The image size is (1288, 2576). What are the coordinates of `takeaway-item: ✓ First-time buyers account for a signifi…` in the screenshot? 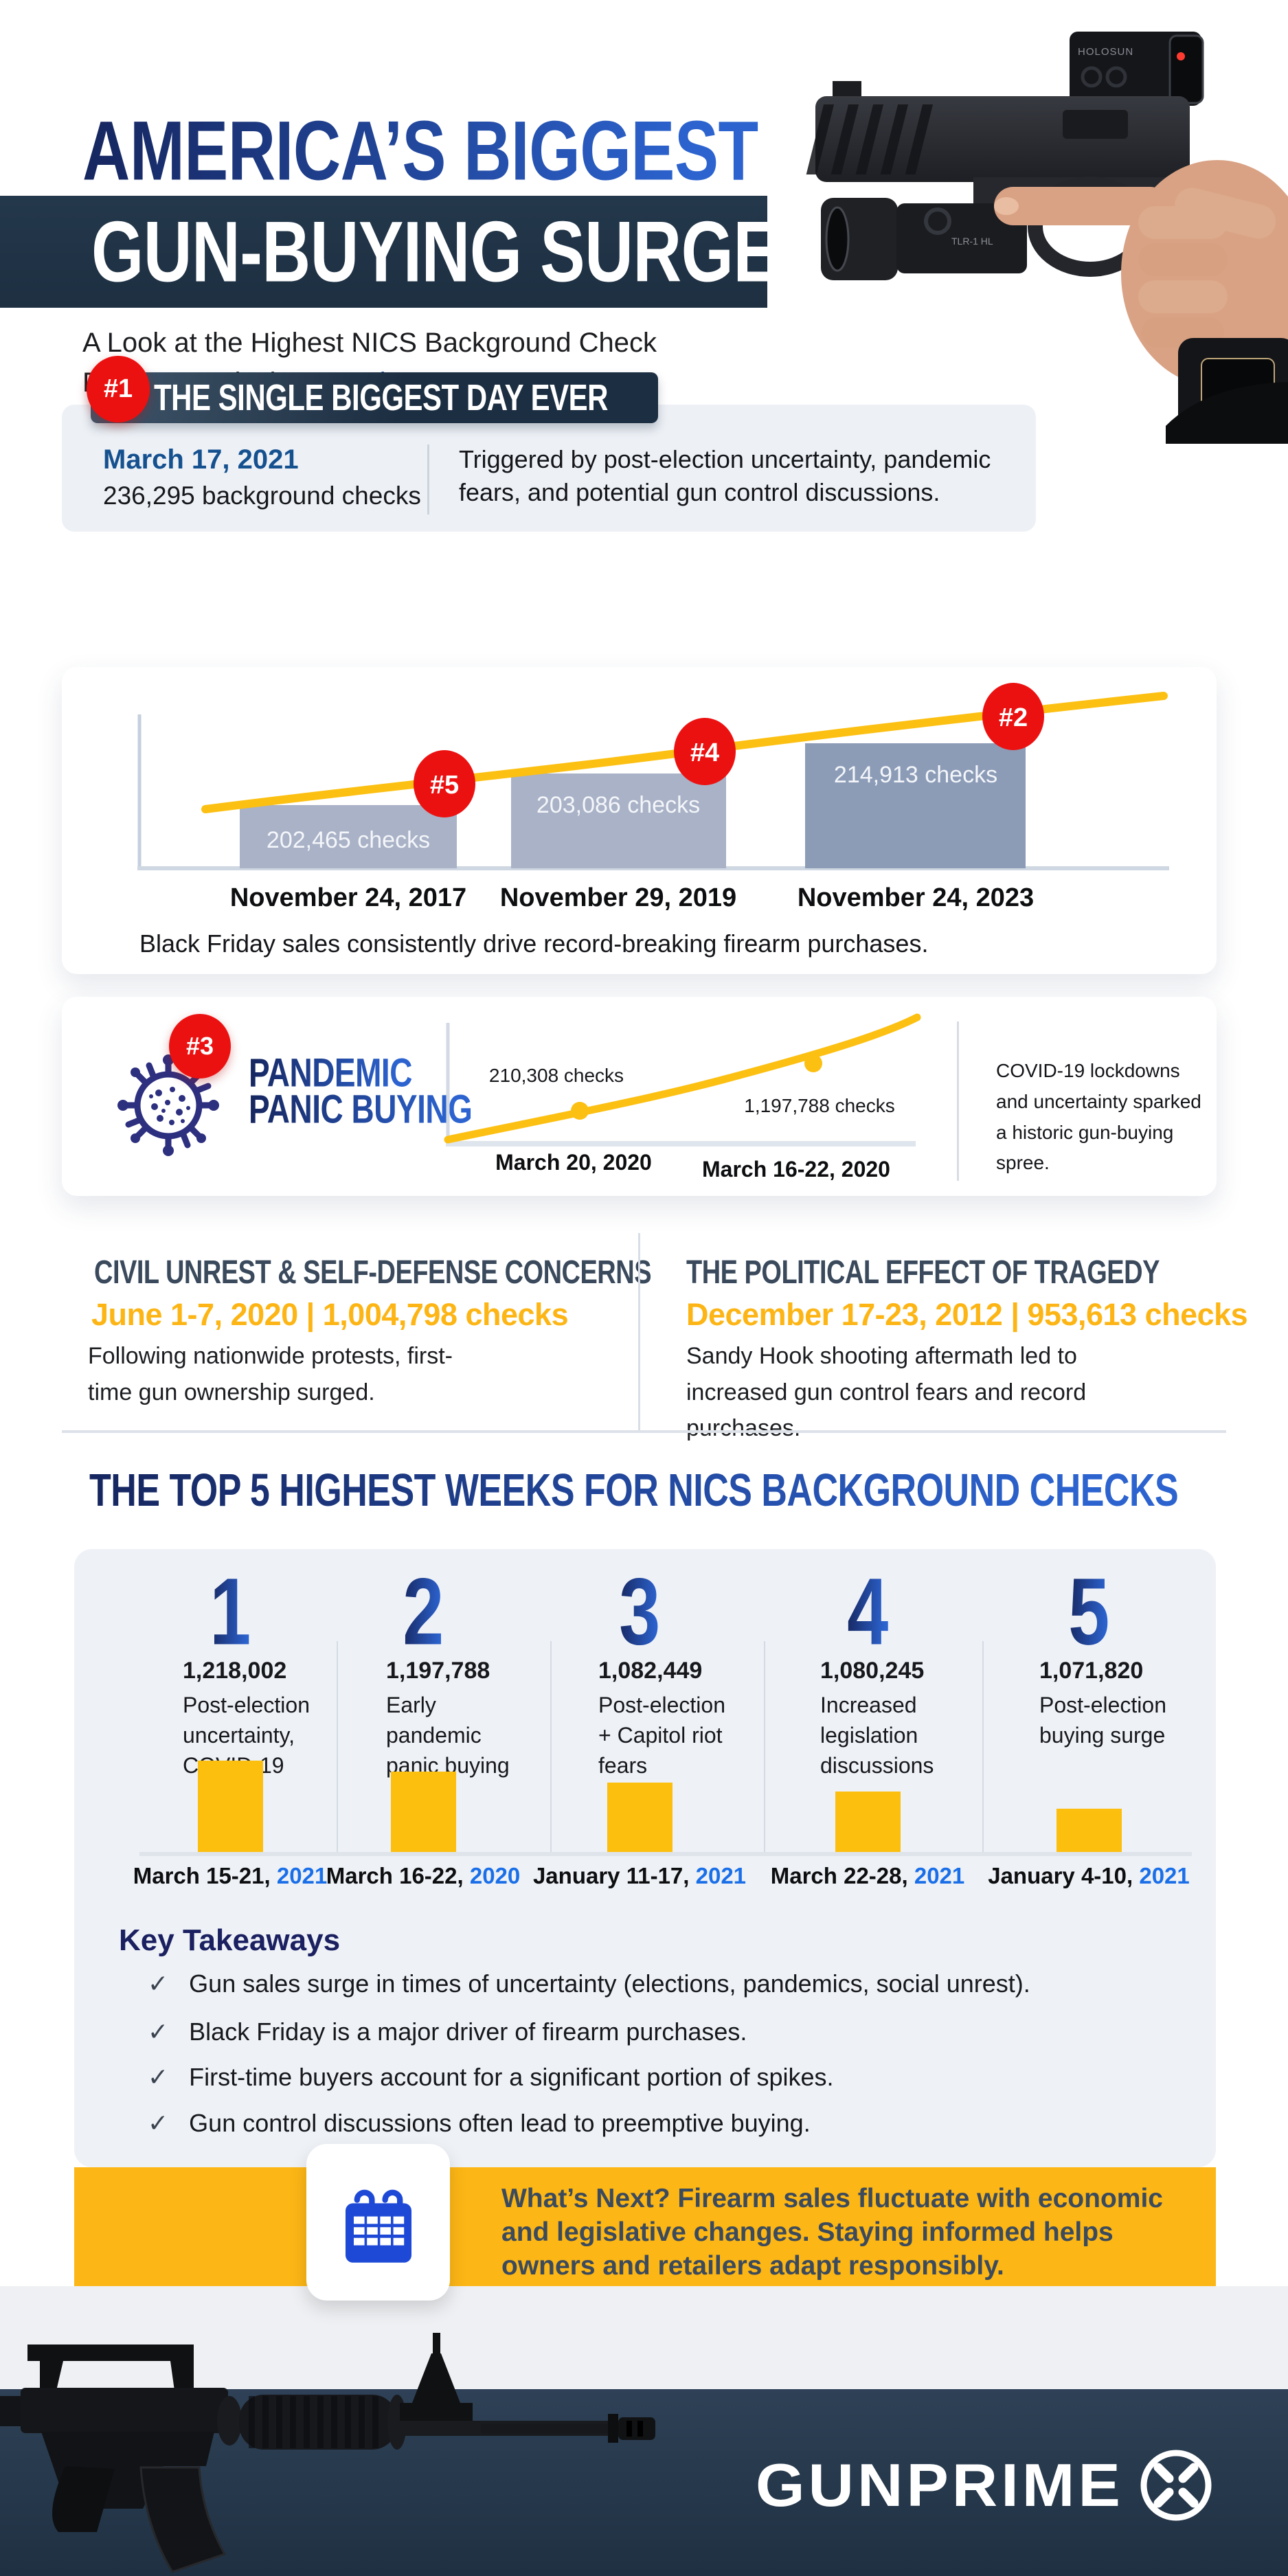 It's located at (491, 2077).